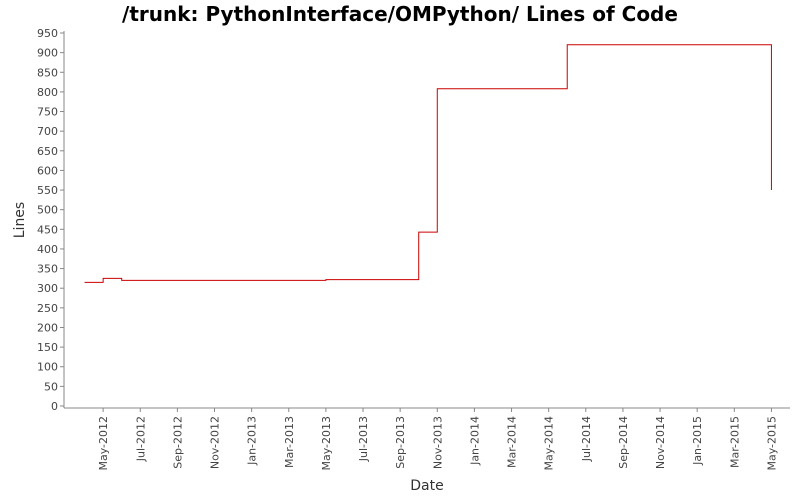 This screenshot has width=800, height=504. Describe the element at coordinates (623, 442) in the screenshot. I see `x-tick-label: Sep-2014` at that location.